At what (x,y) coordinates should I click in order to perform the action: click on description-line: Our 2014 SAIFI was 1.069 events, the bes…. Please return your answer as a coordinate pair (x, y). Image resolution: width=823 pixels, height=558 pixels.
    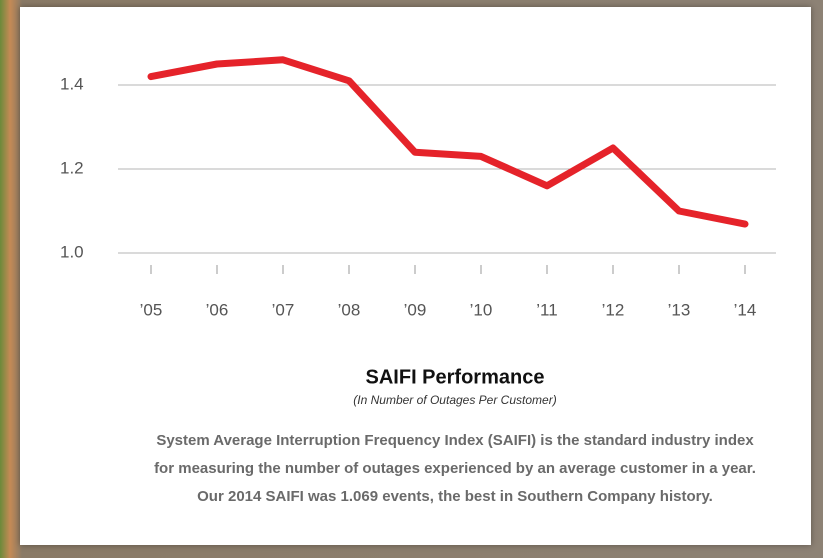
    Looking at the image, I should click on (455, 496).